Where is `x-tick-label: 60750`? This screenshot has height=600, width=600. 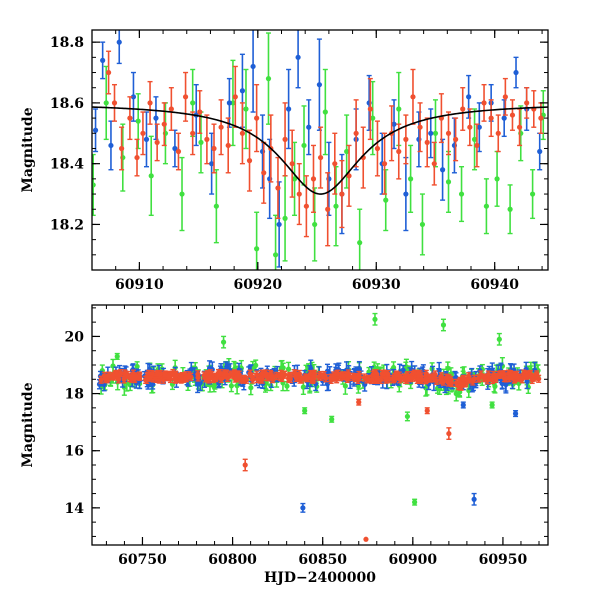
x-tick-label: 60750 is located at coordinates (142, 560).